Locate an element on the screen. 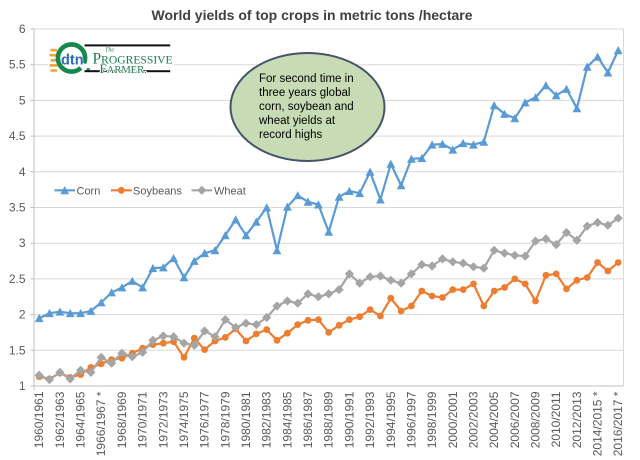  svg-text: 3 is located at coordinates (22, 243).